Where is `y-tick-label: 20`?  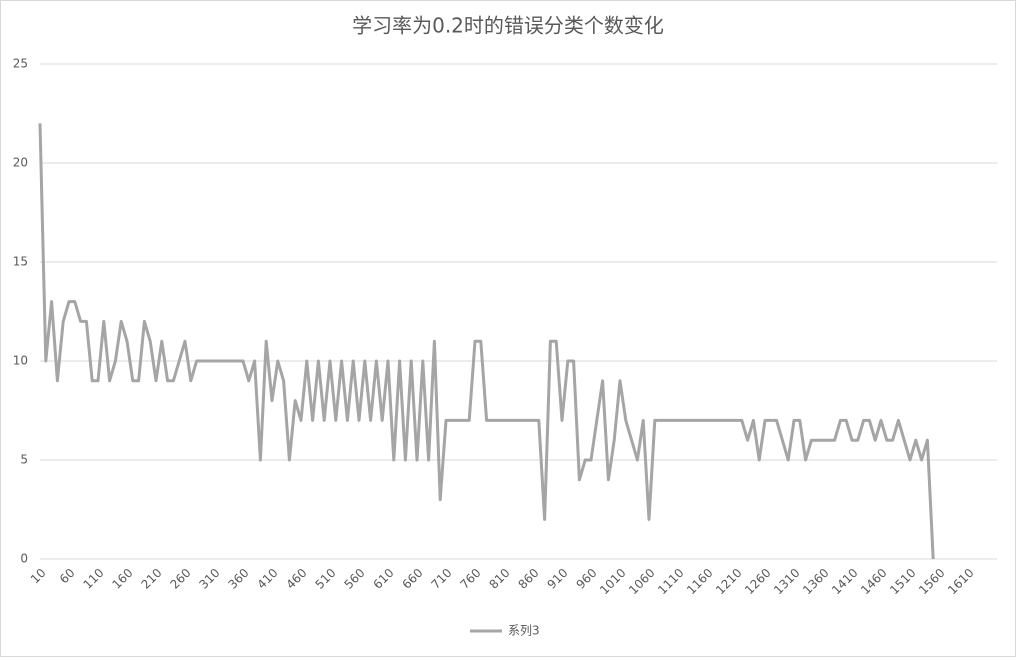
y-tick-label: 20 is located at coordinates (20, 163).